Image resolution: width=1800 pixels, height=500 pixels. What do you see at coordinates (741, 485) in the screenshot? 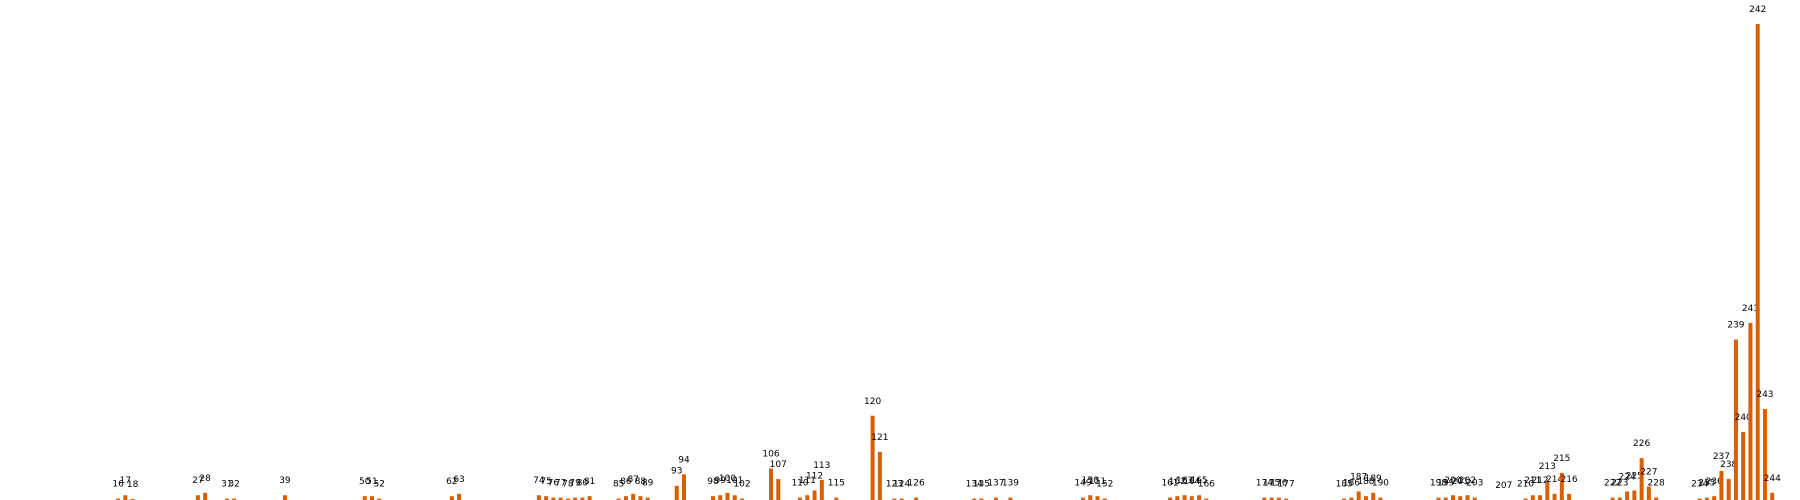
I see `bar-label-102: 102` at bounding box center [741, 485].